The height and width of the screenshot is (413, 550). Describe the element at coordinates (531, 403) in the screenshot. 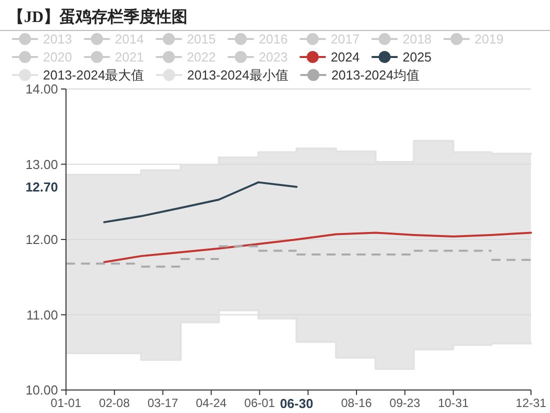

I see `x-tick-label: 12-31` at that location.